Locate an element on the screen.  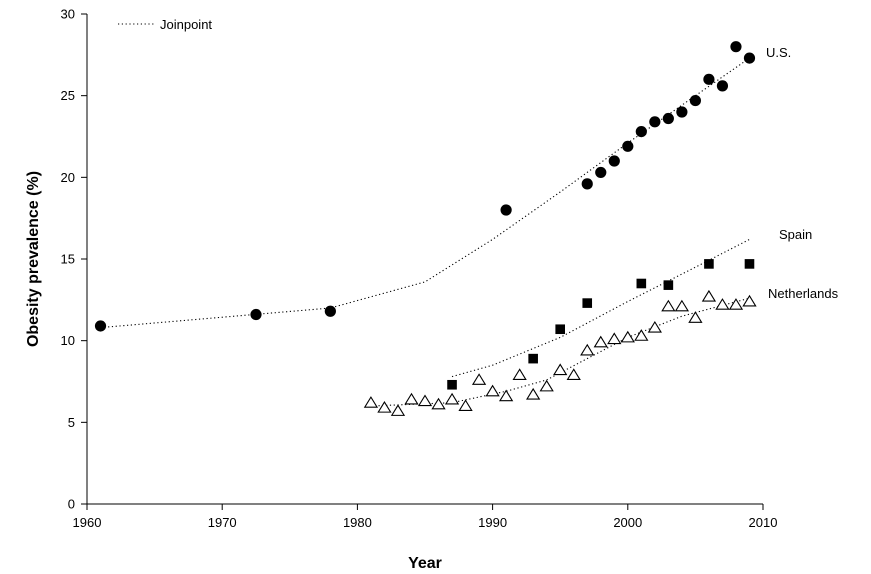
series-labels: U.S. Spain Netherlands is located at coordinates (802, 173).